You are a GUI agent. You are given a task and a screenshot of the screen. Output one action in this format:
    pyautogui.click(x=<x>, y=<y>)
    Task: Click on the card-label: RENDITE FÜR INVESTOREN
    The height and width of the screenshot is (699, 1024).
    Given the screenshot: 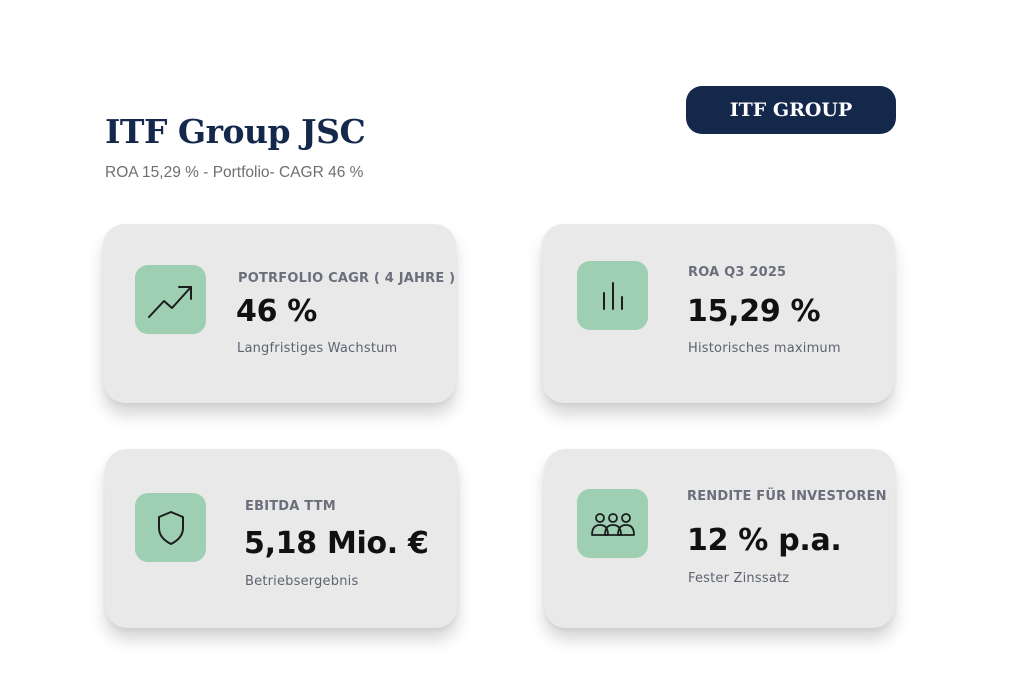 What is the action you would take?
    pyautogui.click(x=787, y=496)
    